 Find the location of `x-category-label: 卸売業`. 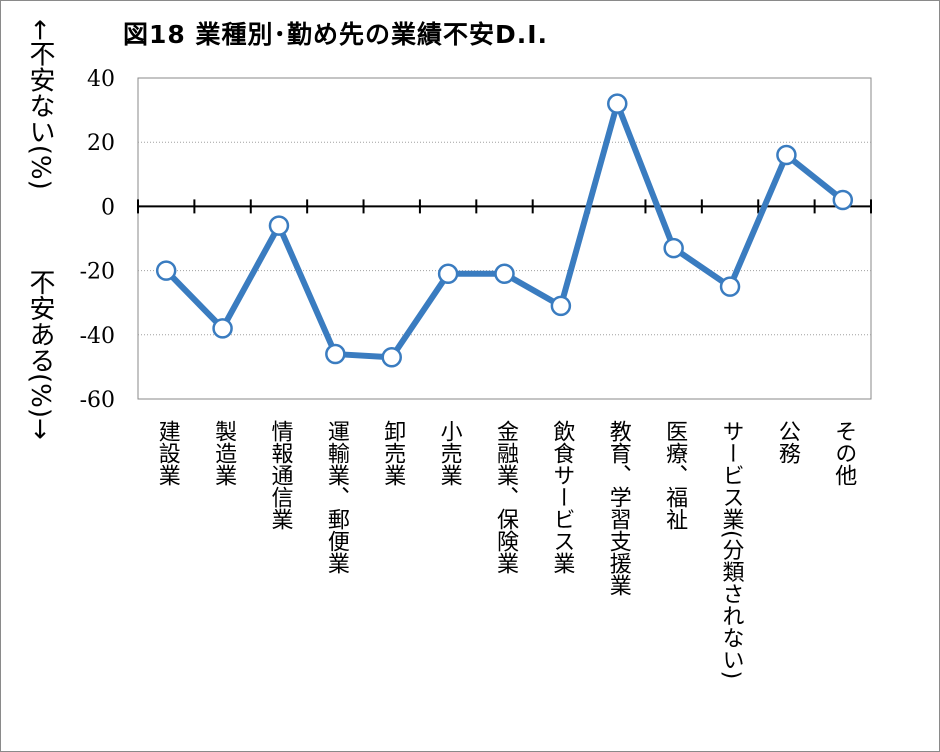

x-category-label: 卸売業 is located at coordinates (393, 453).